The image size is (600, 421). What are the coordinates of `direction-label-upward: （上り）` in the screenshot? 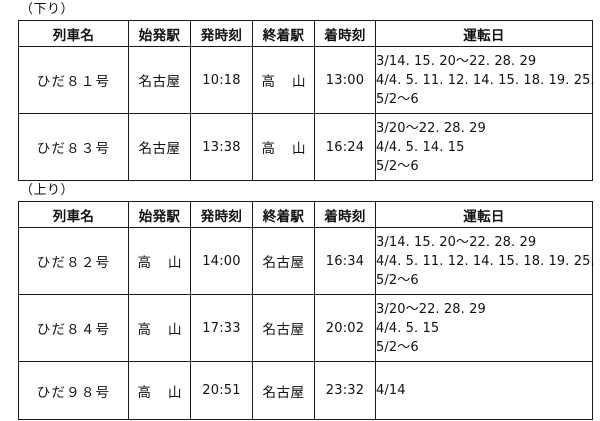 It's located at (47, 190).